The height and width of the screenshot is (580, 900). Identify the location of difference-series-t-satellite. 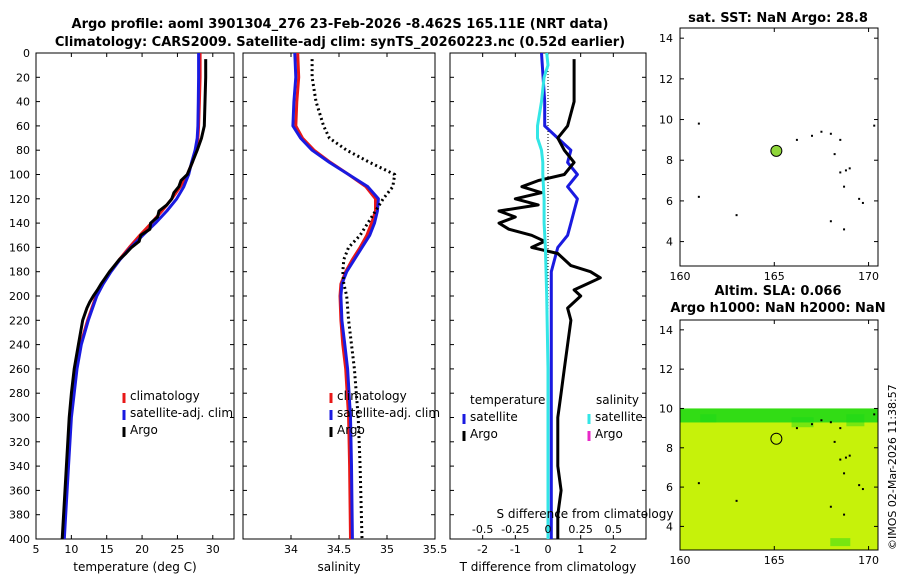
(559, 295).